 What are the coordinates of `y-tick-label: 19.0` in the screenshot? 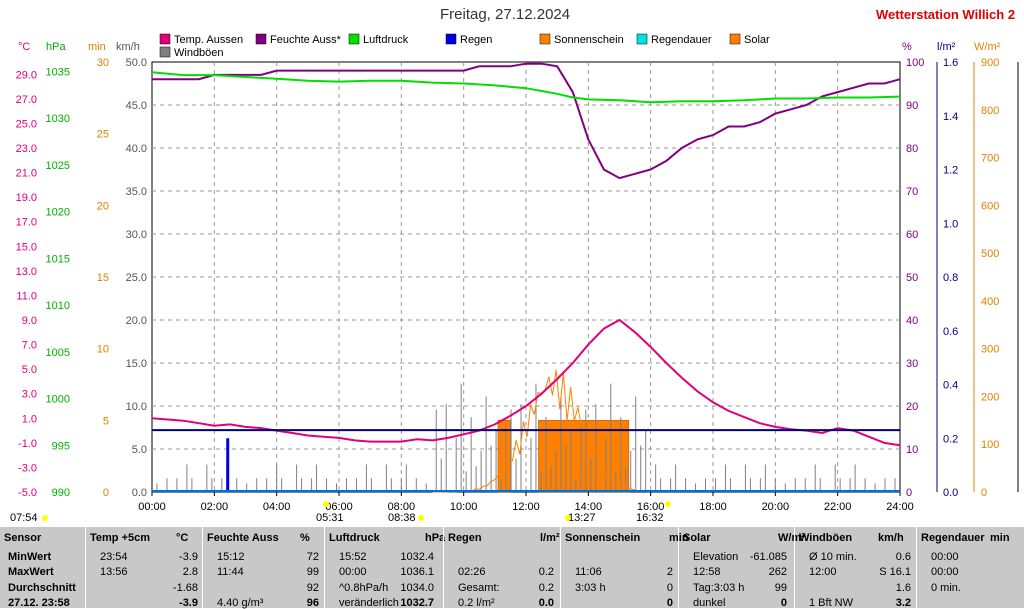 It's located at (26, 198).